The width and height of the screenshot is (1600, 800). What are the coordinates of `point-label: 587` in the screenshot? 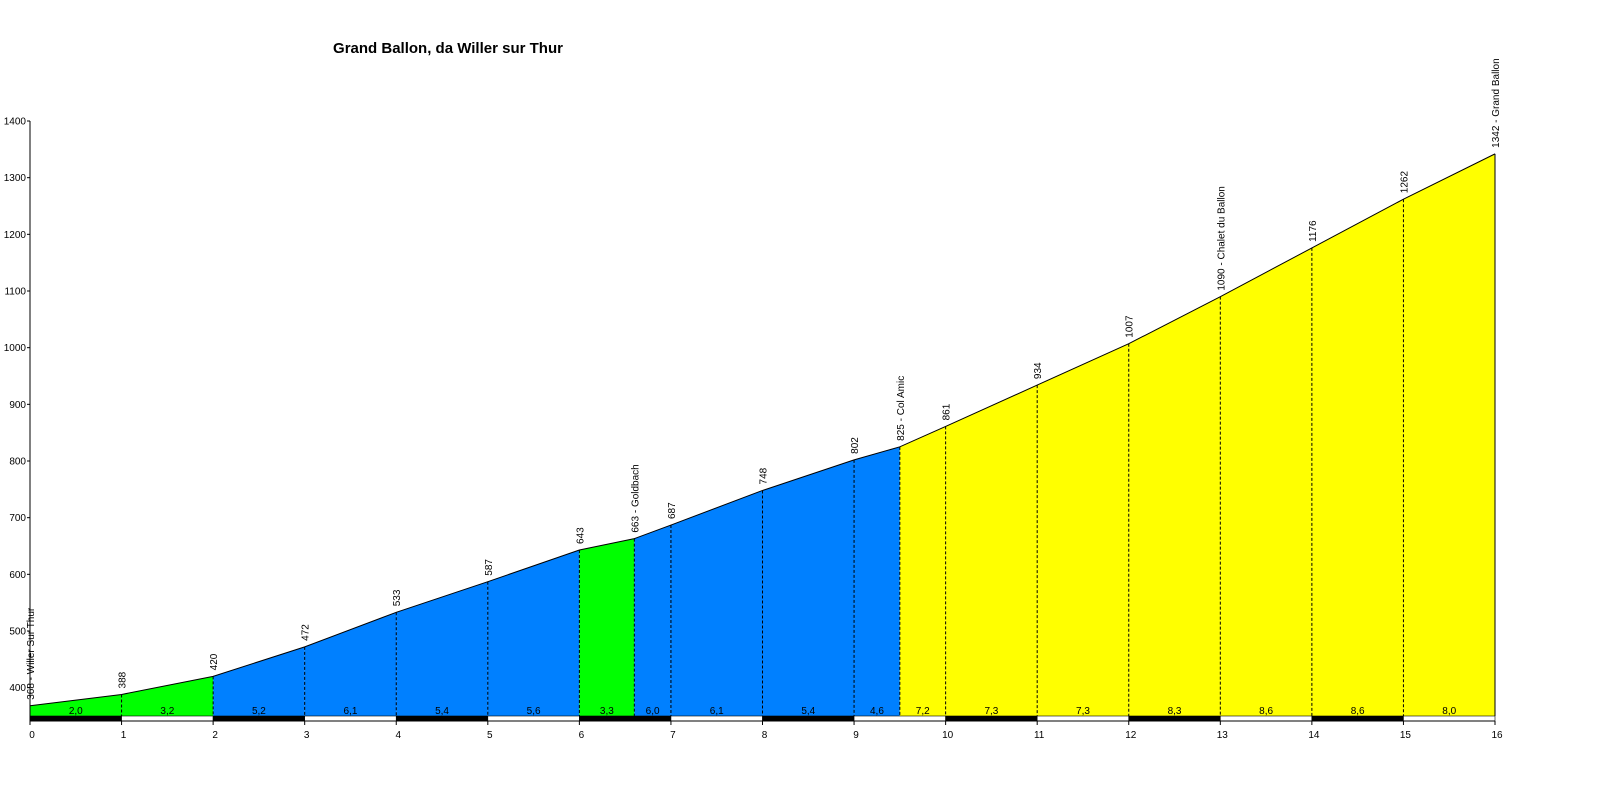 It's located at (489, 567).